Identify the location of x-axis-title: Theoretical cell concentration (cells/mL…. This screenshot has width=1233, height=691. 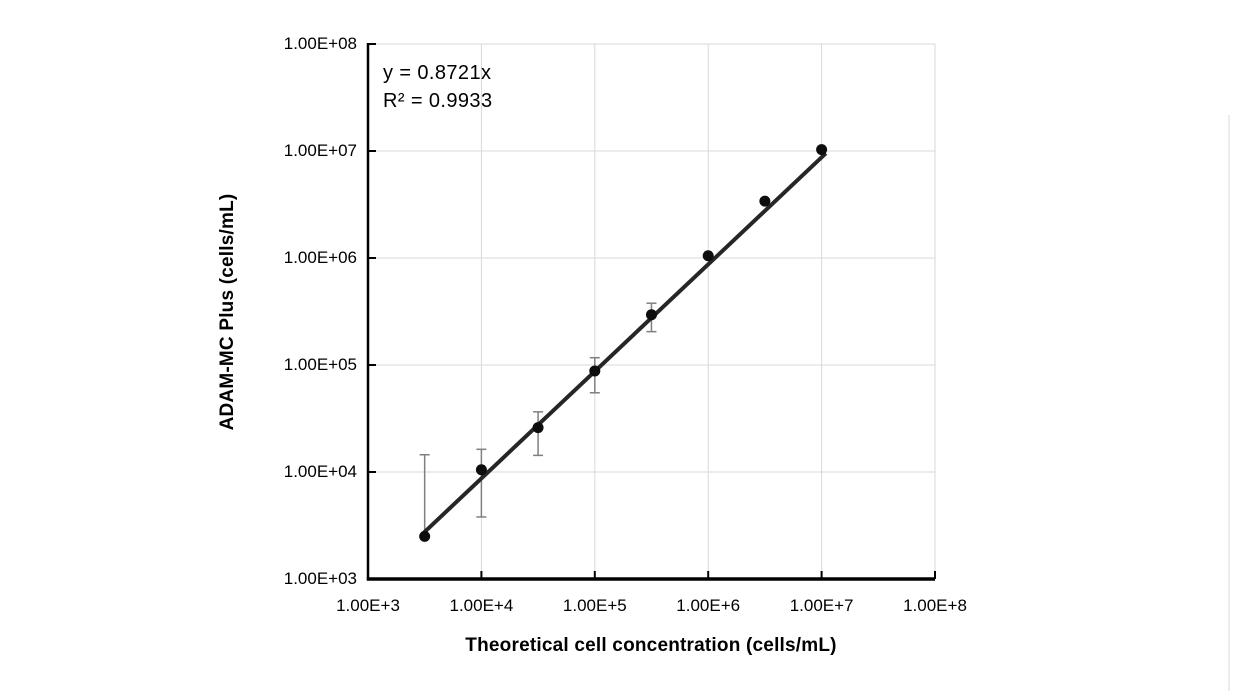
(651, 645).